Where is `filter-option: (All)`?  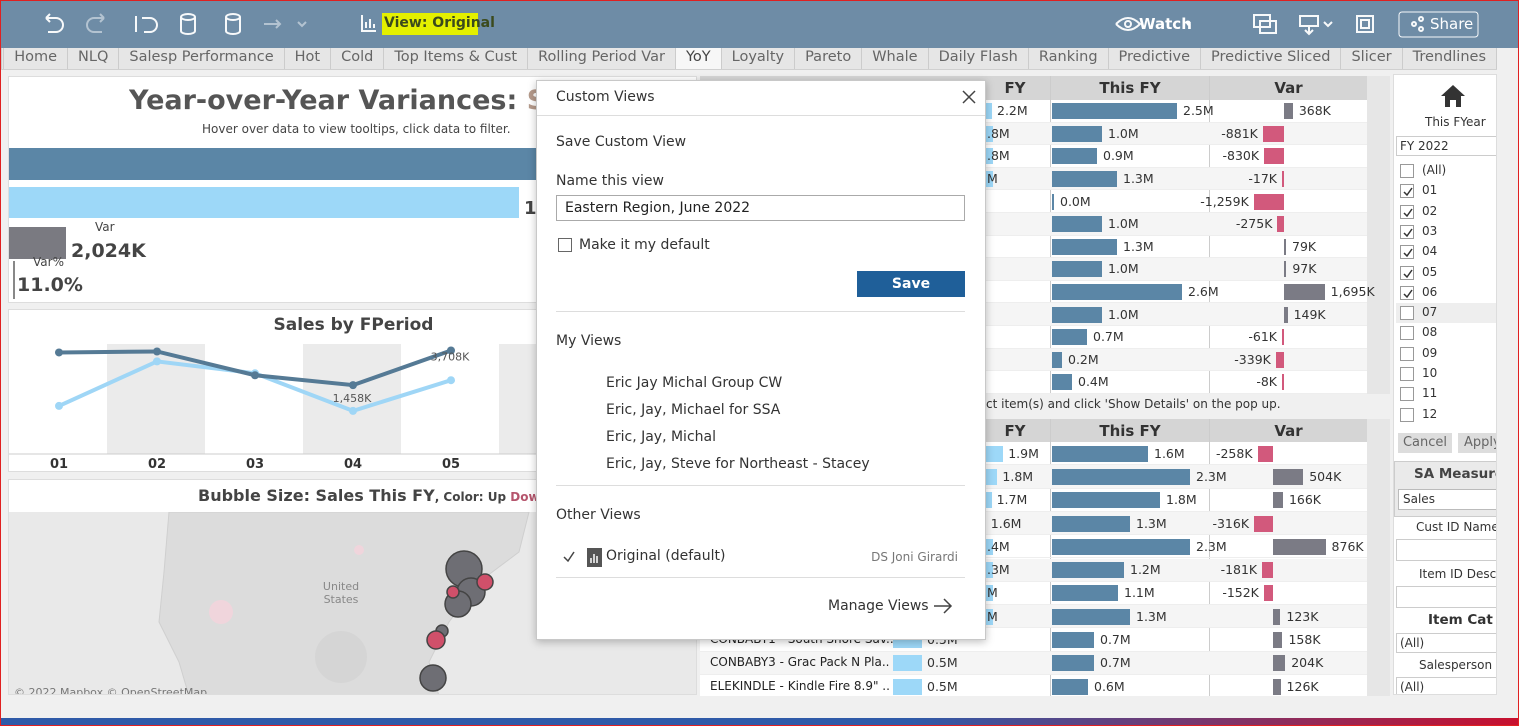 filter-option: (All) is located at coordinates (1446, 171).